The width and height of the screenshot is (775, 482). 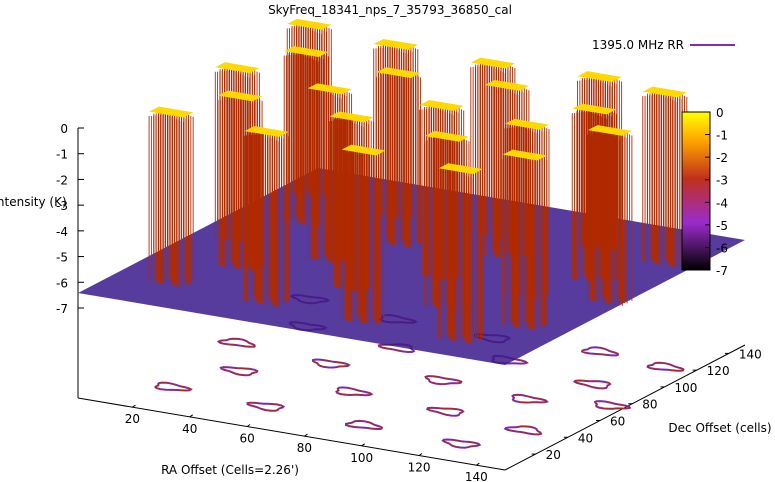 I want to click on z-tick-label: -2, so click(x=62, y=180).